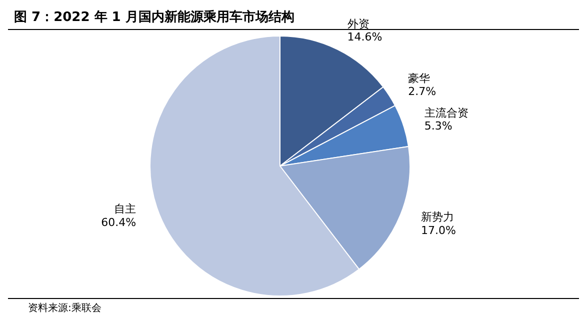 The width and height of the screenshot is (587, 324). Describe the element at coordinates (446, 113) in the screenshot. I see `slice-label: 主流合资` at that location.